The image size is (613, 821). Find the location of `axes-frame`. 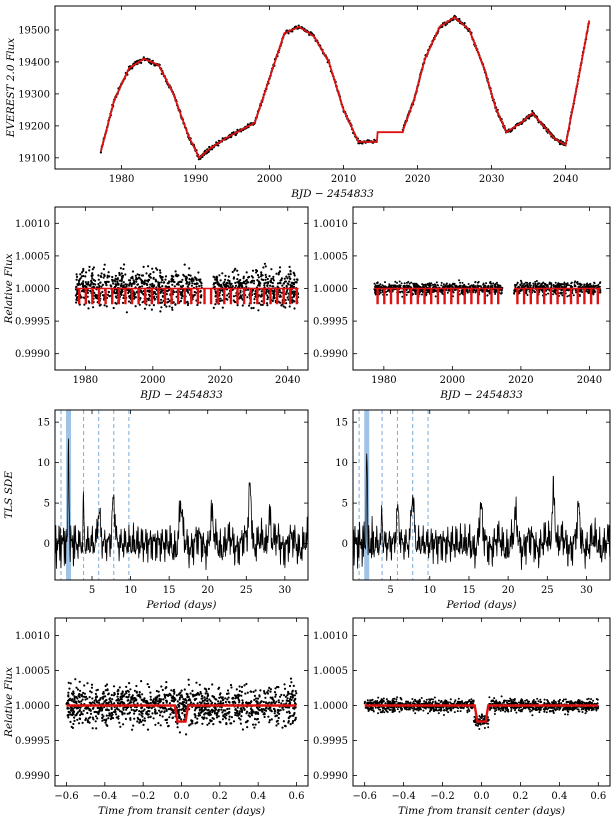

axes-frame is located at coordinates (181, 495).